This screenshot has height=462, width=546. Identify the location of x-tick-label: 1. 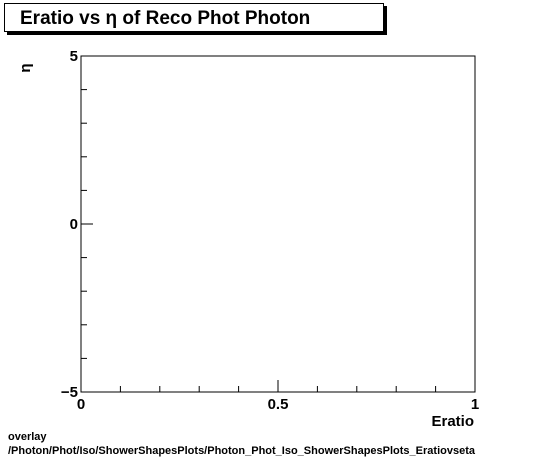
(475, 404).